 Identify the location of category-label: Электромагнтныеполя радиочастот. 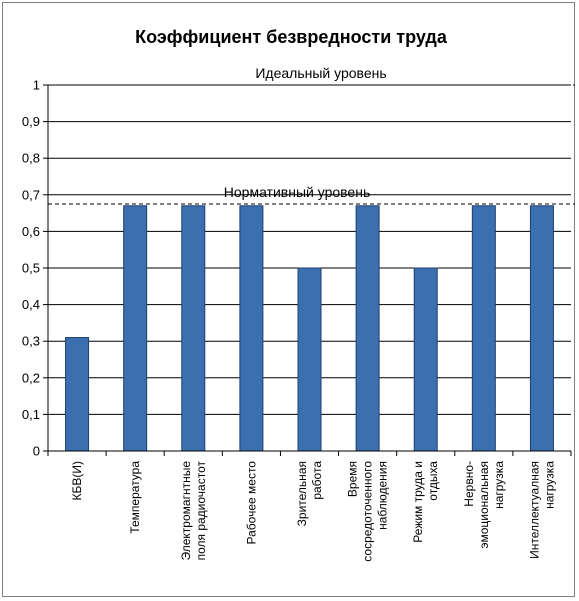
(193, 511).